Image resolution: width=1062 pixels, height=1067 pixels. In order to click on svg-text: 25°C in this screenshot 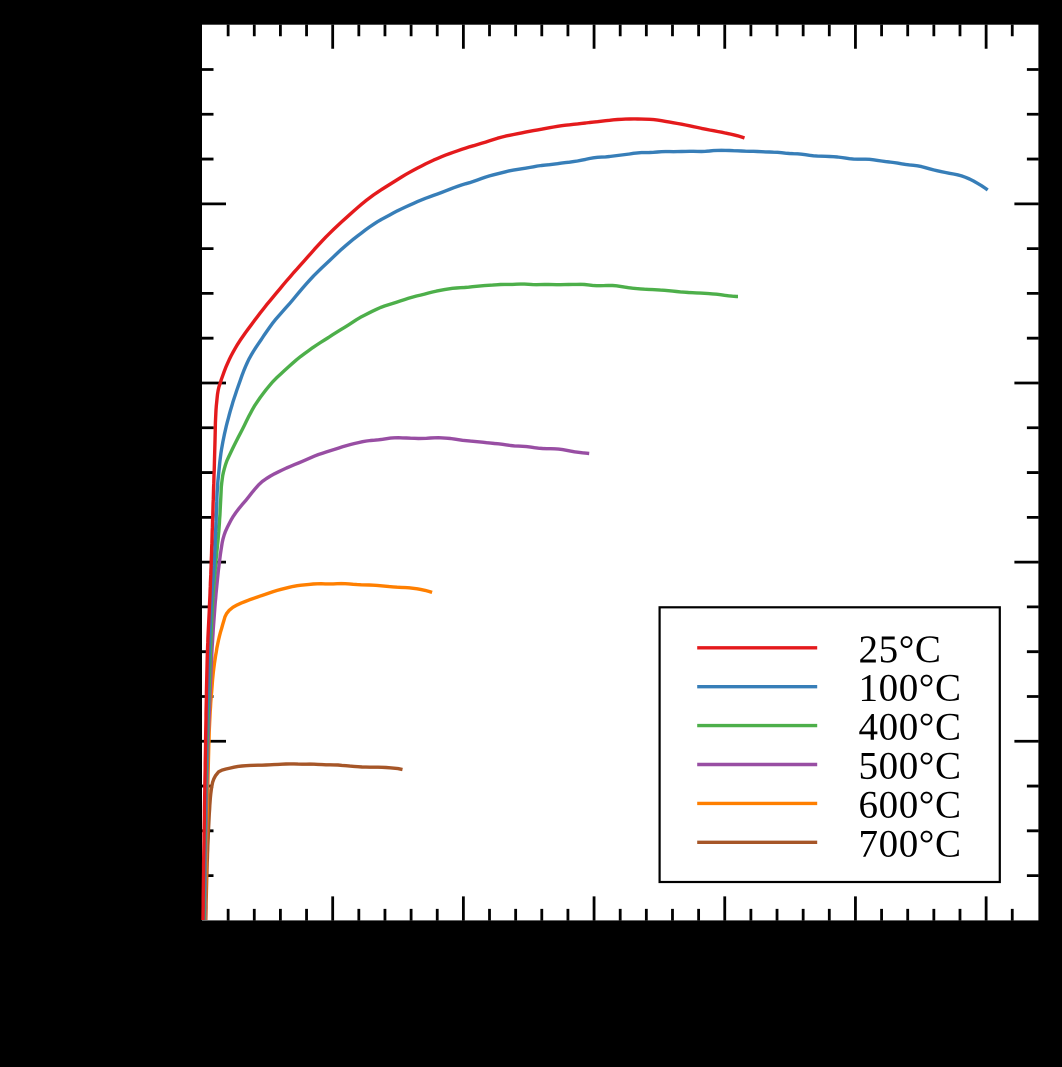, I will do `click(900, 649)`.